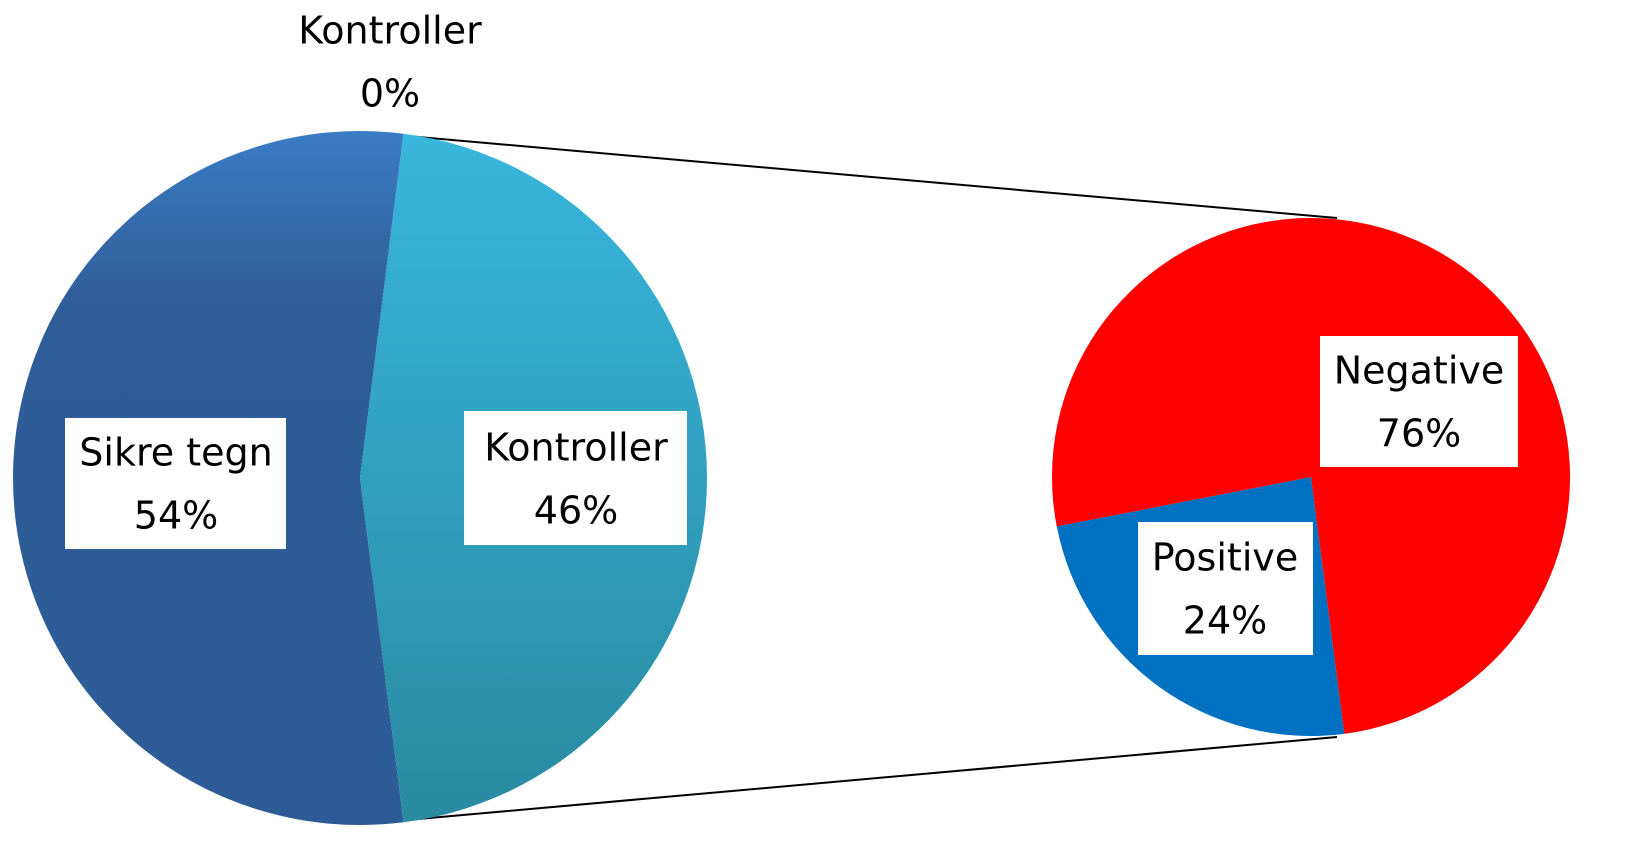 This screenshot has height=861, width=1628. Describe the element at coordinates (576, 511) in the screenshot. I see `slice-value-label: 46%` at that location.